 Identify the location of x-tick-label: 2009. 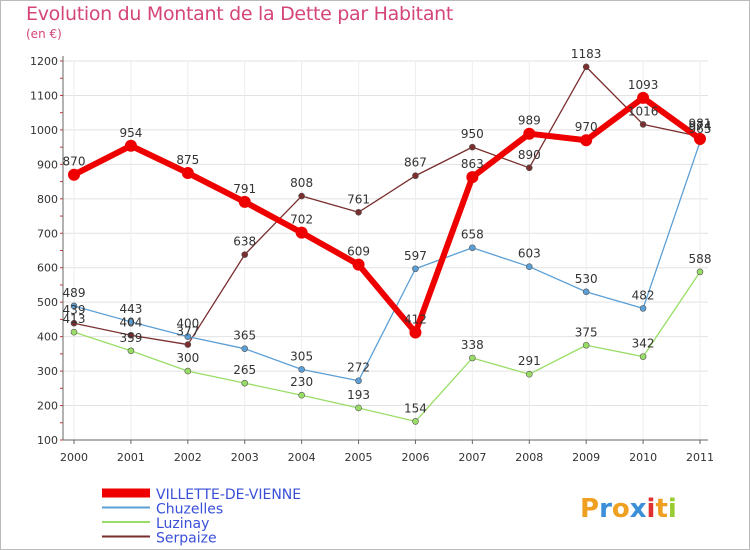
(586, 457).